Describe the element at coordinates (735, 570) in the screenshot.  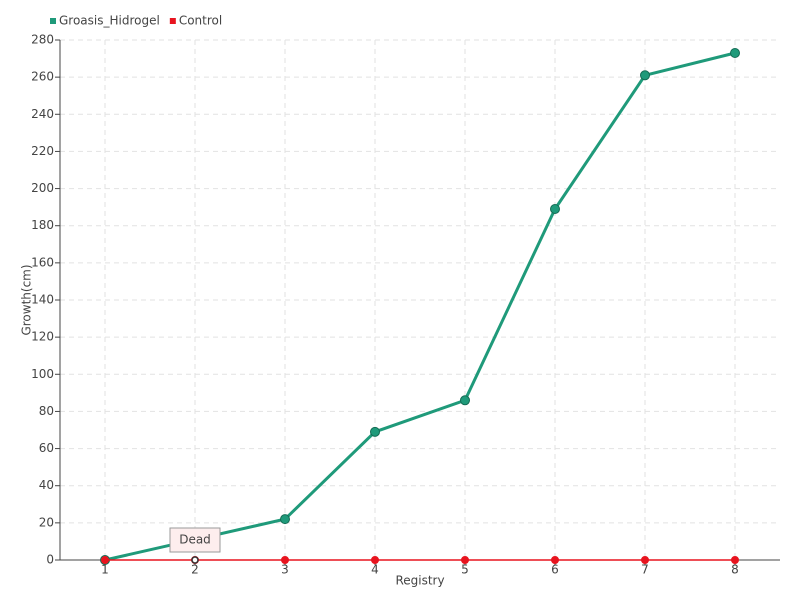
I see `x-tick-label: 8` at that location.